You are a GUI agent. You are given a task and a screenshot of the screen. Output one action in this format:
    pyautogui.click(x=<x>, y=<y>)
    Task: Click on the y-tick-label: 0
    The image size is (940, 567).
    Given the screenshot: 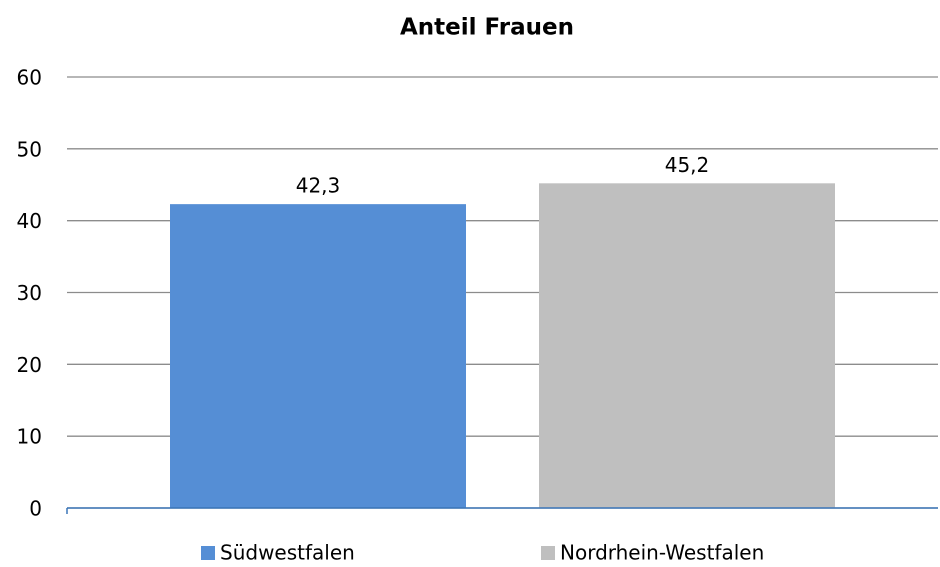 What is the action you would take?
    pyautogui.click(x=35, y=509)
    